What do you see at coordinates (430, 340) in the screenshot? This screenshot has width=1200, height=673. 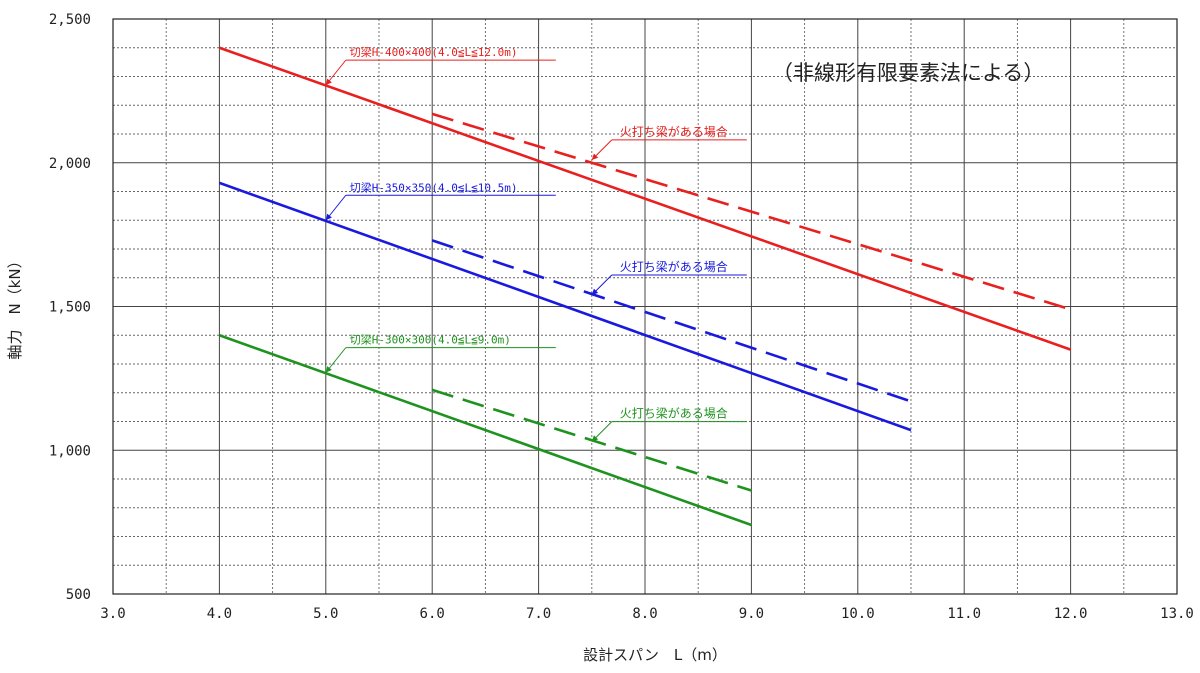 I see `annotation-label: 切梁H-300×300(4.0≦L≦9.0m)` at bounding box center [430, 340].